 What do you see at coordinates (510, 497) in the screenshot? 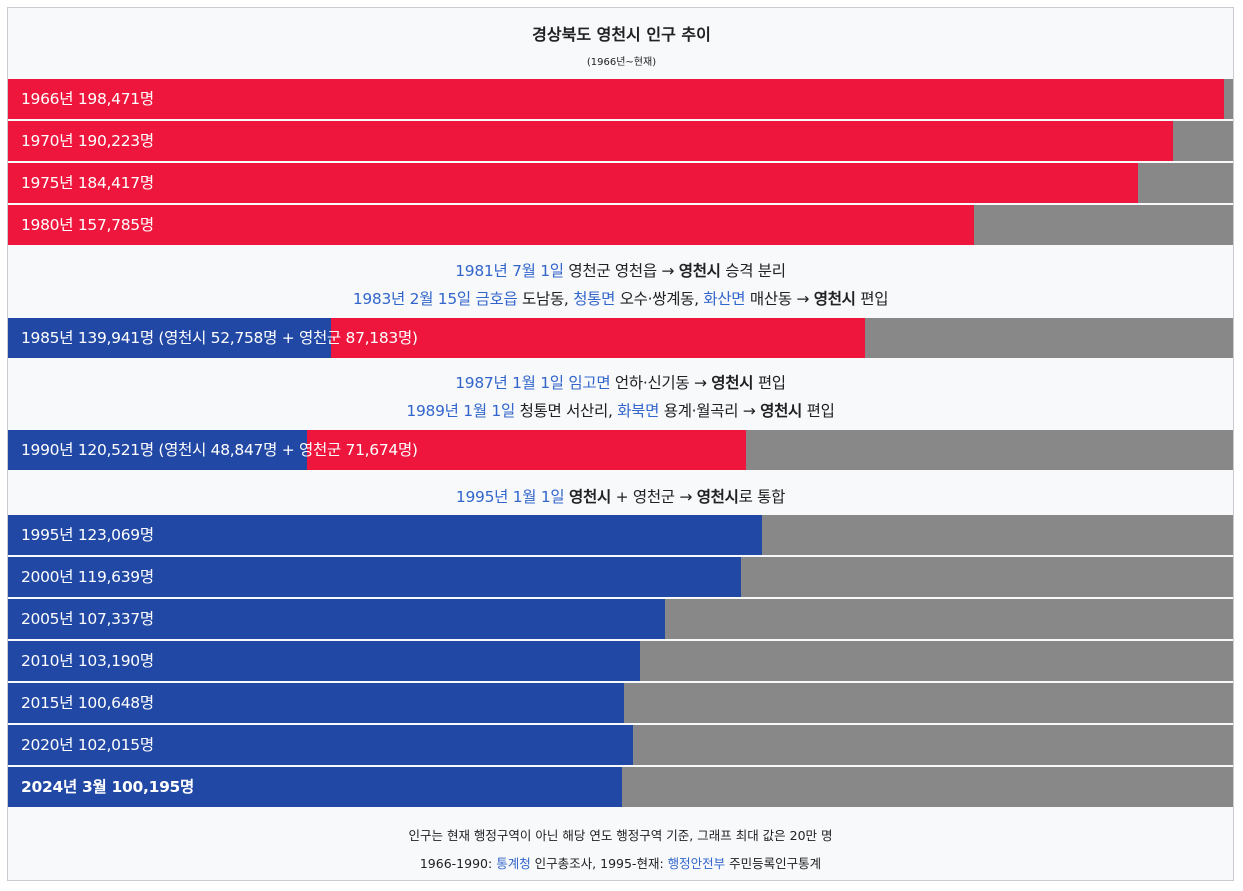
I see `note-link: 1995년 1월 1일` at bounding box center [510, 497].